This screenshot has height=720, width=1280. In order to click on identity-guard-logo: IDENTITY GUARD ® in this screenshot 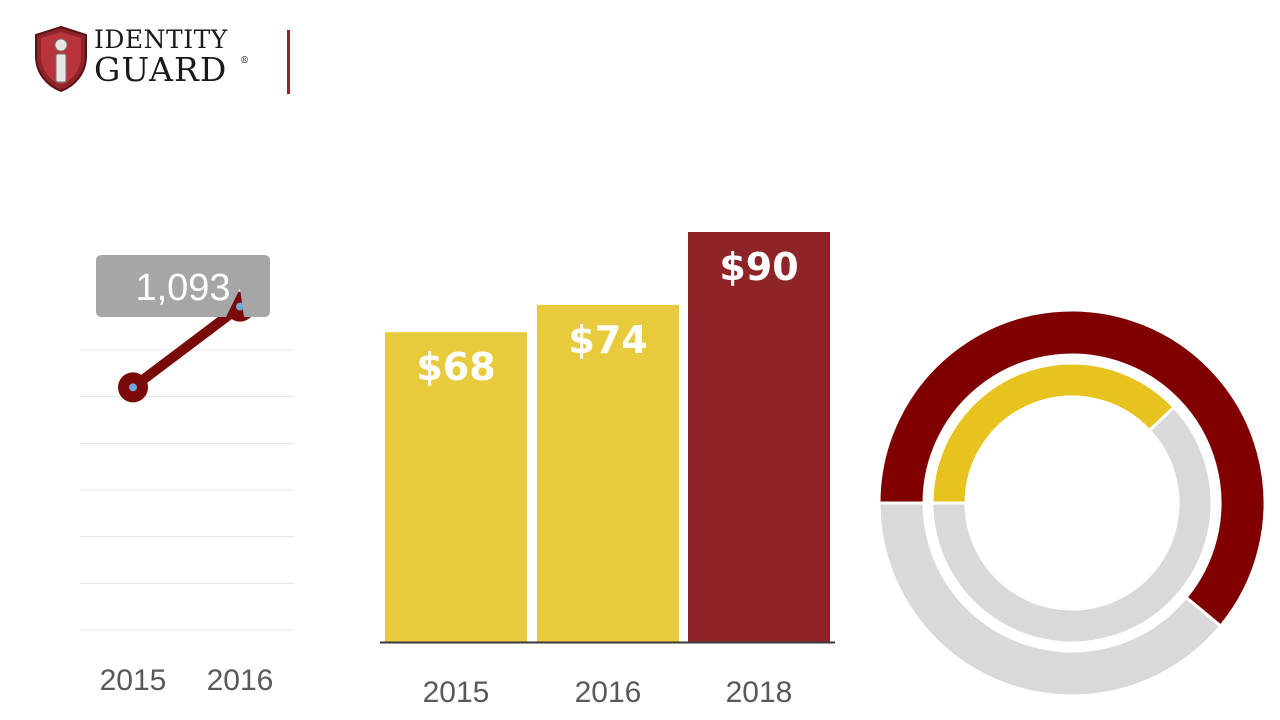, I will do `click(145, 59)`.